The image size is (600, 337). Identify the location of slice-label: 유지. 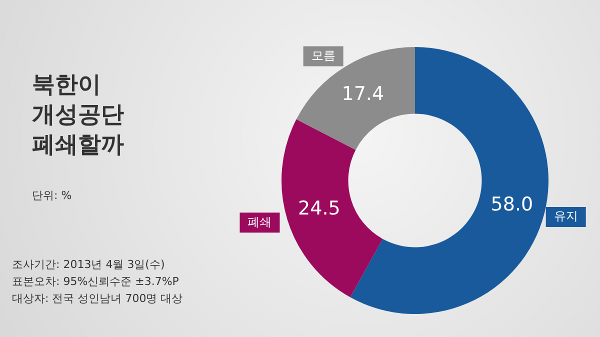
(566, 216).